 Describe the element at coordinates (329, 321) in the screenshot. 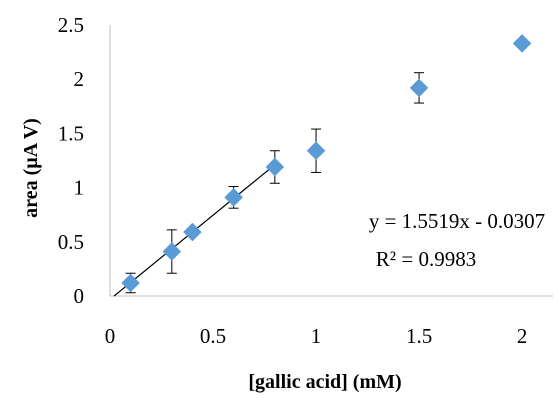

I see `x-axis: 0 0.5 1 1.5 2` at that location.